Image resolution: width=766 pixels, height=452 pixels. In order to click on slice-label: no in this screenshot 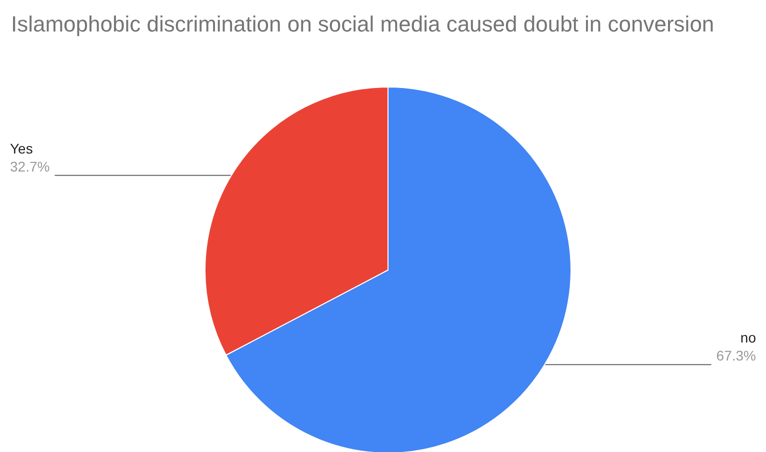, I will do `click(748, 338)`.